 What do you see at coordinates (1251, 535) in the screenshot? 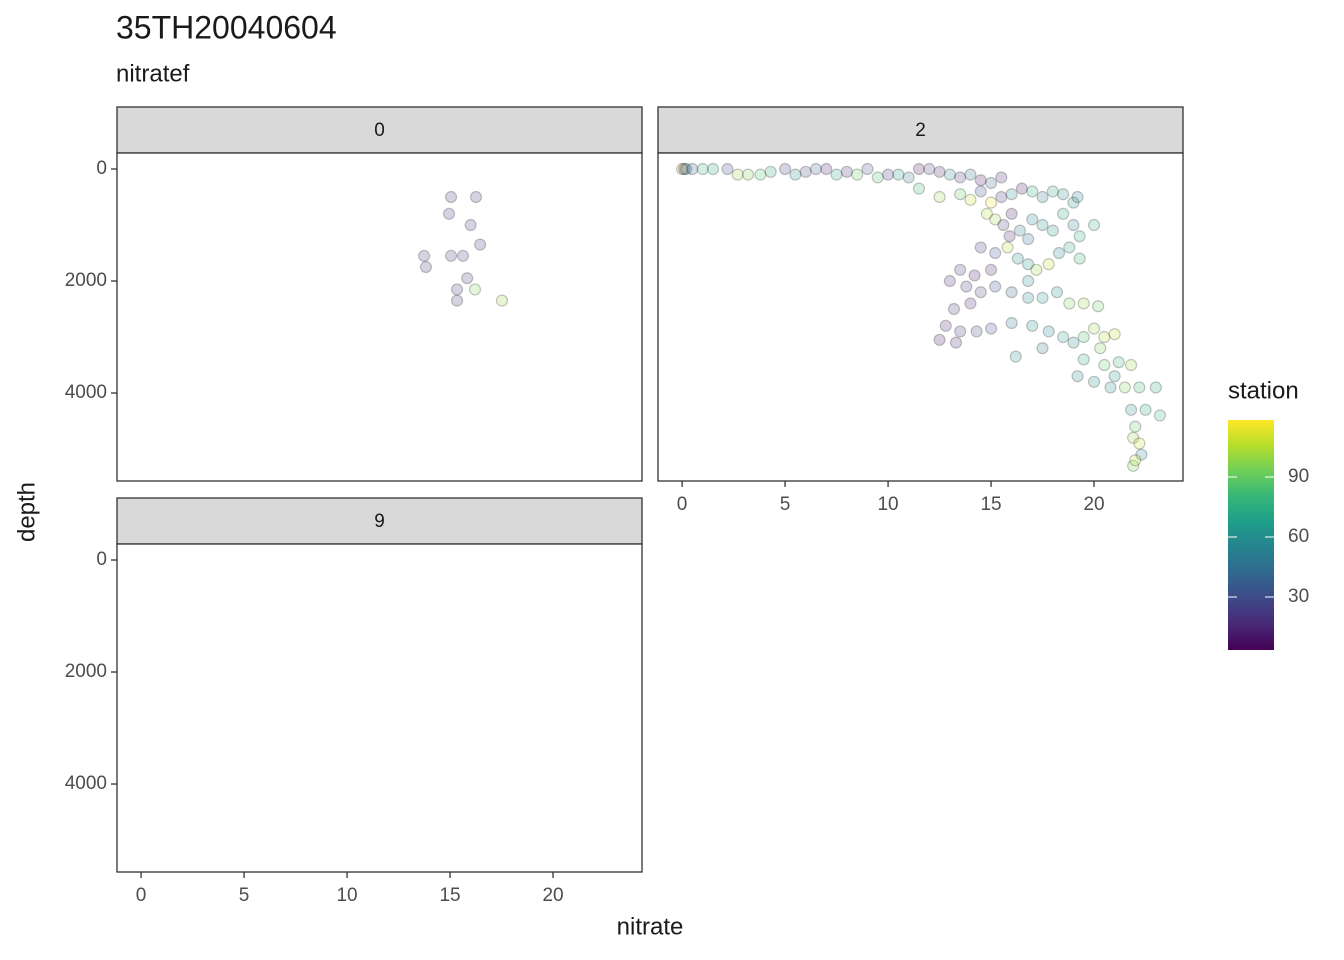
I see `colorbar` at bounding box center [1251, 535].